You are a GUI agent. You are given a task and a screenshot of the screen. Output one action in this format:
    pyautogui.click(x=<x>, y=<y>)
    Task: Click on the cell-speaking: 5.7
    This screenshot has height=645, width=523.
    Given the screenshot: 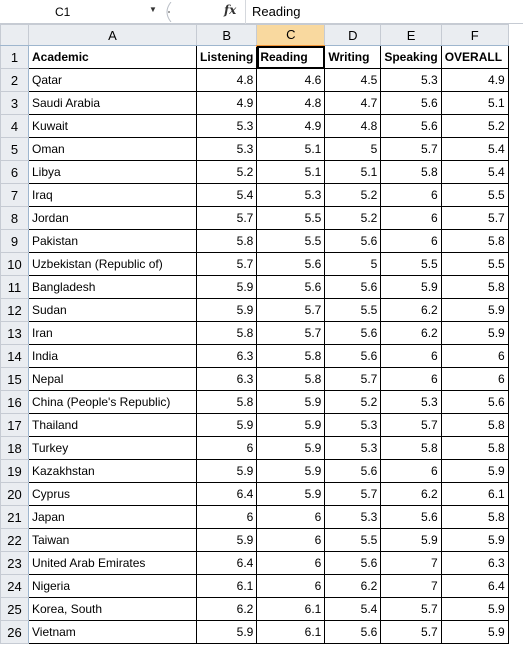 What is the action you would take?
    pyautogui.click(x=411, y=609)
    